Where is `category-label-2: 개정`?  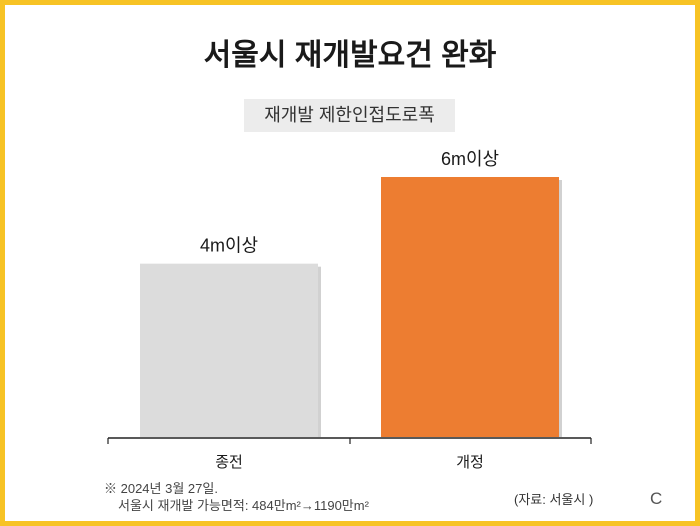 category-label-2: 개정 is located at coordinates (470, 462).